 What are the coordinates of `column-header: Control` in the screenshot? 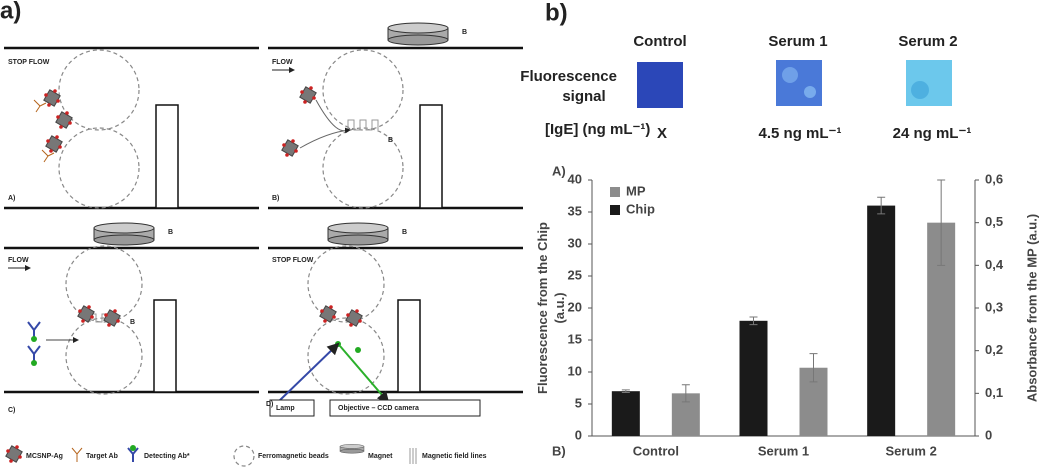 It's located at (659, 41).